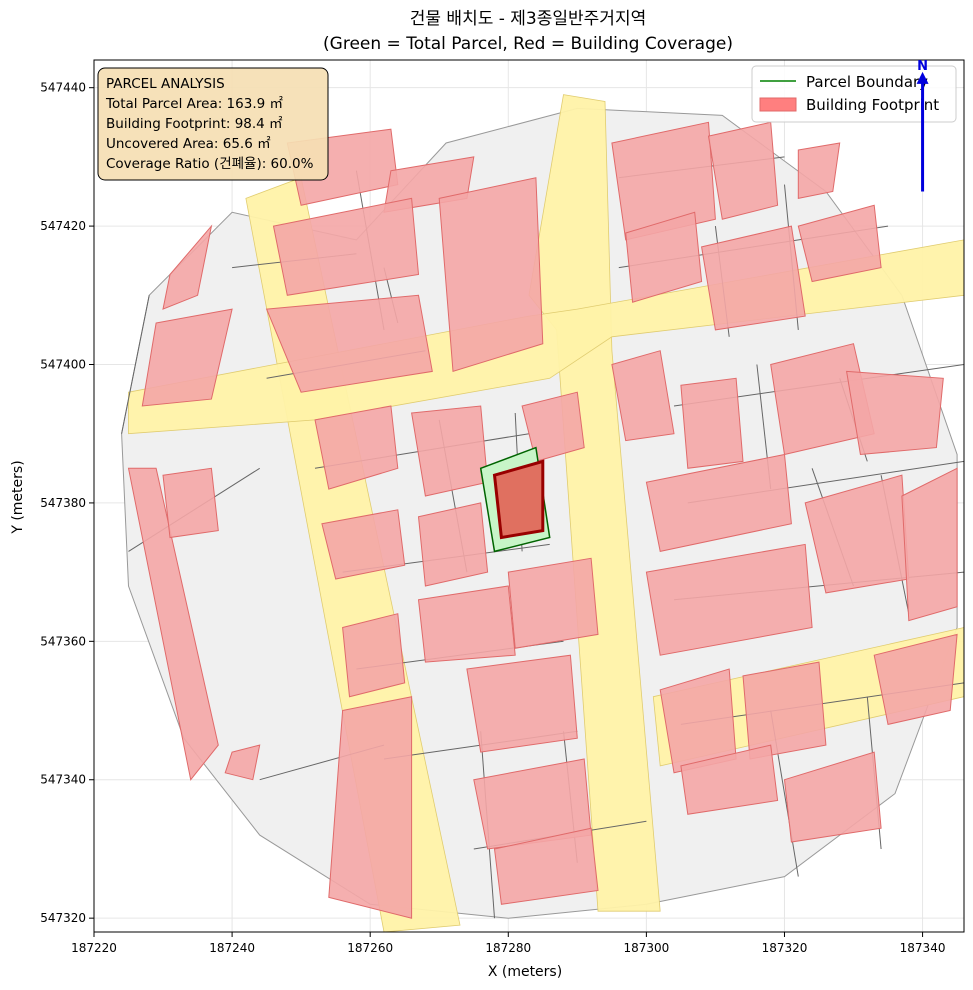  What do you see at coordinates (872, 105) in the screenshot?
I see `legend-label-building-footprint: Building Footprint` at bounding box center [872, 105].